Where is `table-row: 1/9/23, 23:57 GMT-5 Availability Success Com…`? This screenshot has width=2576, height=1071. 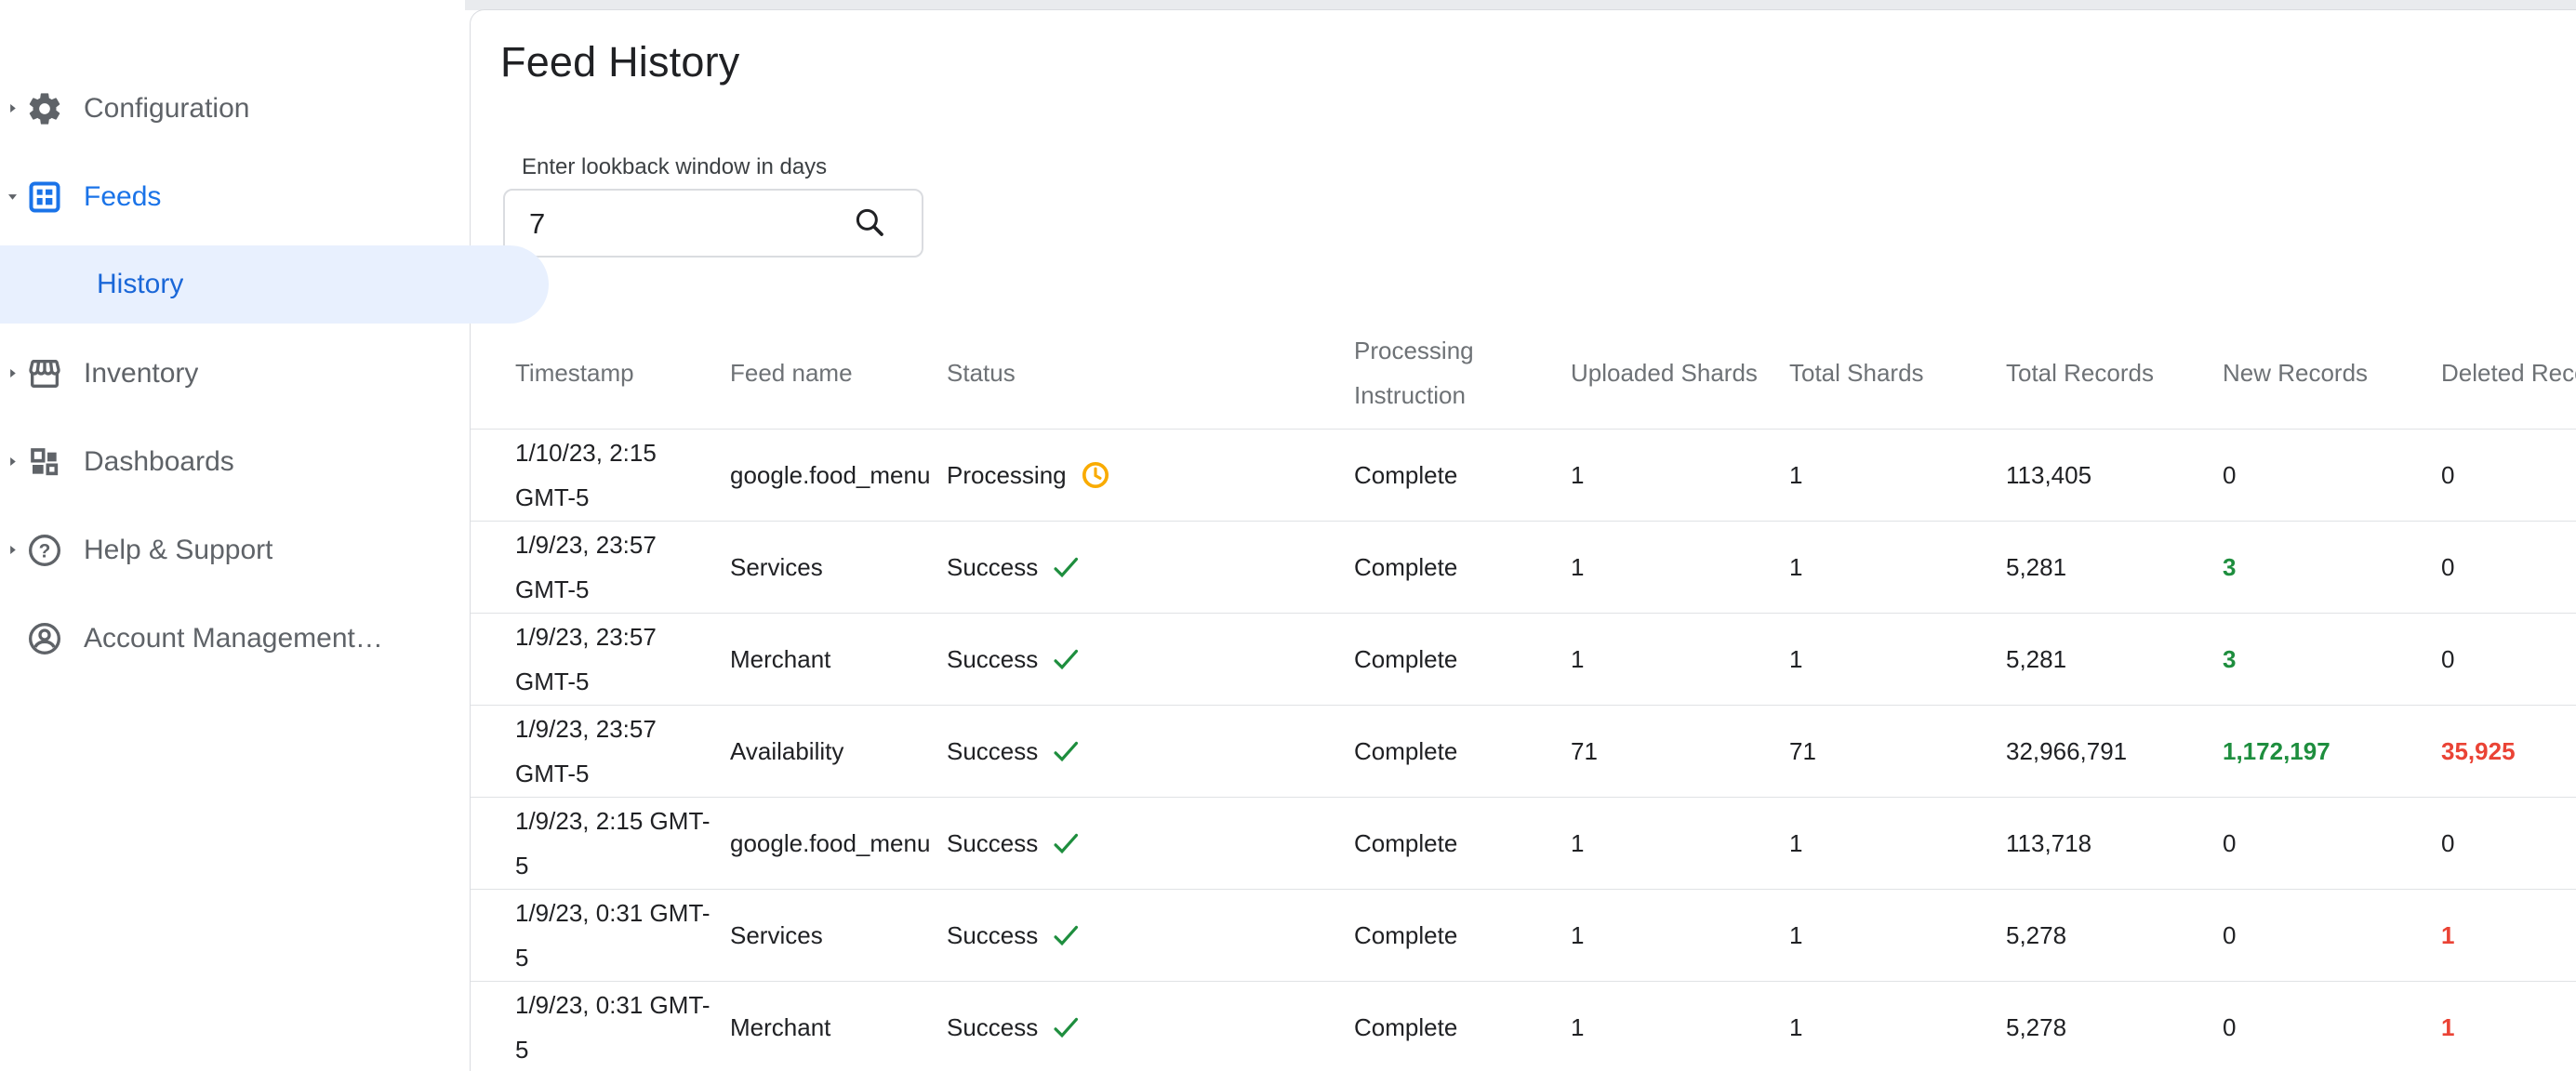
table-row: 1/9/23, 23:57 GMT-5 Availability Success Com… is located at coordinates (1523, 752).